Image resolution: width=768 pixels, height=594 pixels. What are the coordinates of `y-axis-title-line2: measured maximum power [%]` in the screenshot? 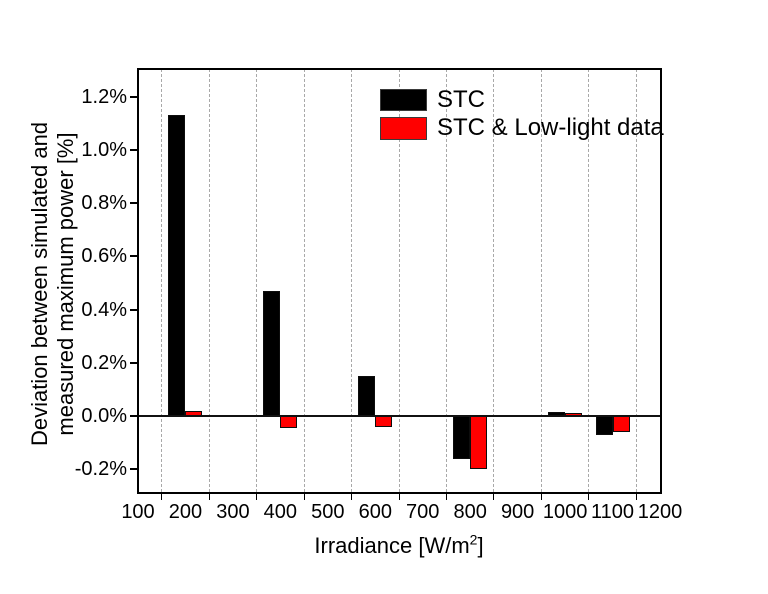 It's located at (65, 284).